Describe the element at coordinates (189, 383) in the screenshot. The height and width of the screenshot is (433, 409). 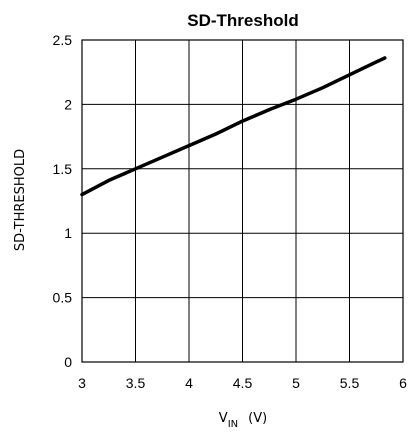
I see `x-tick-label: 4` at that location.